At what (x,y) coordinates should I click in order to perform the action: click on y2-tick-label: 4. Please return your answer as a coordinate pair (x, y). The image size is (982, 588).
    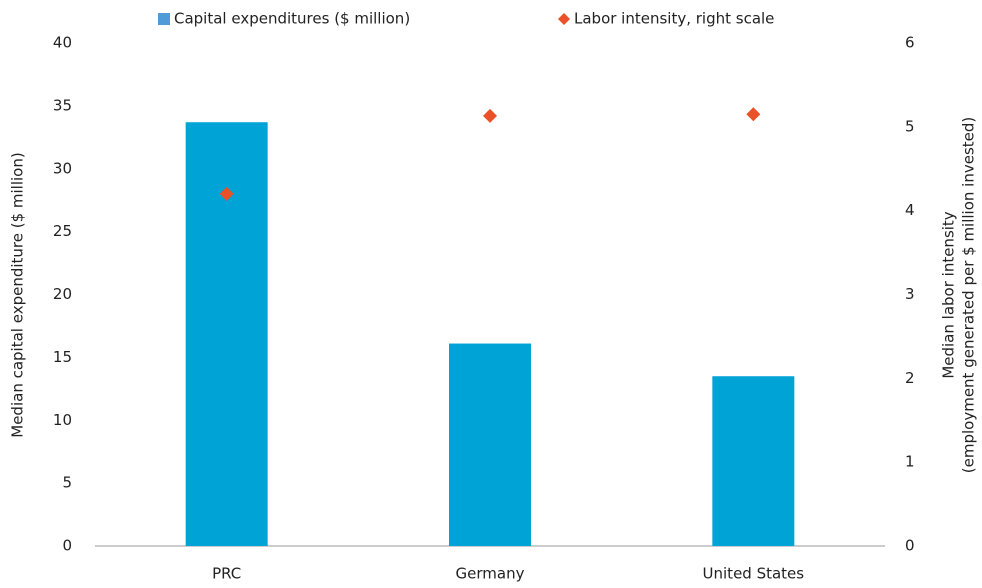
    Looking at the image, I should click on (910, 210).